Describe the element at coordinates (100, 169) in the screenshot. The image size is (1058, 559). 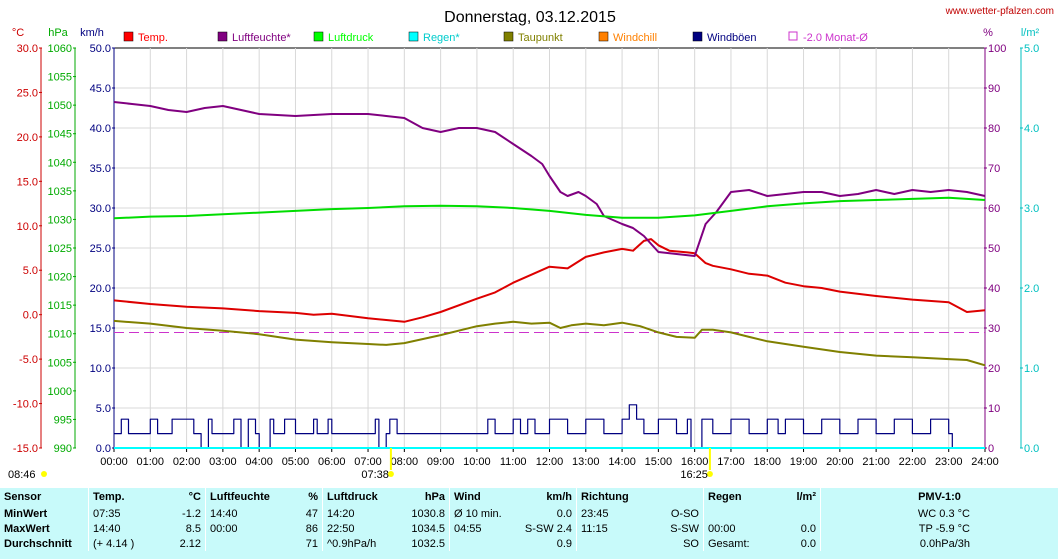
I see `axis-tick-label-wind: 35.0` at that location.